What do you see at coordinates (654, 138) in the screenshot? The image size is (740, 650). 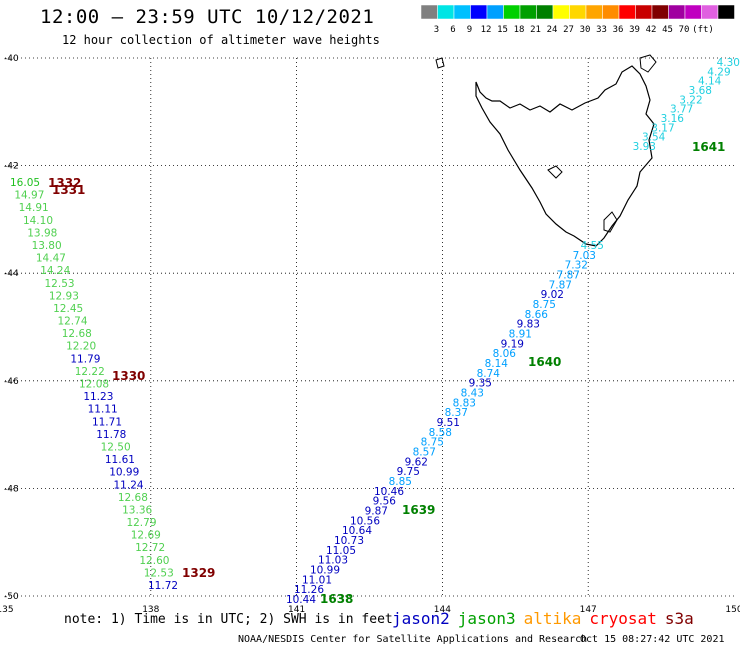 I see `wave-height-label: 3.54` at bounding box center [654, 138].